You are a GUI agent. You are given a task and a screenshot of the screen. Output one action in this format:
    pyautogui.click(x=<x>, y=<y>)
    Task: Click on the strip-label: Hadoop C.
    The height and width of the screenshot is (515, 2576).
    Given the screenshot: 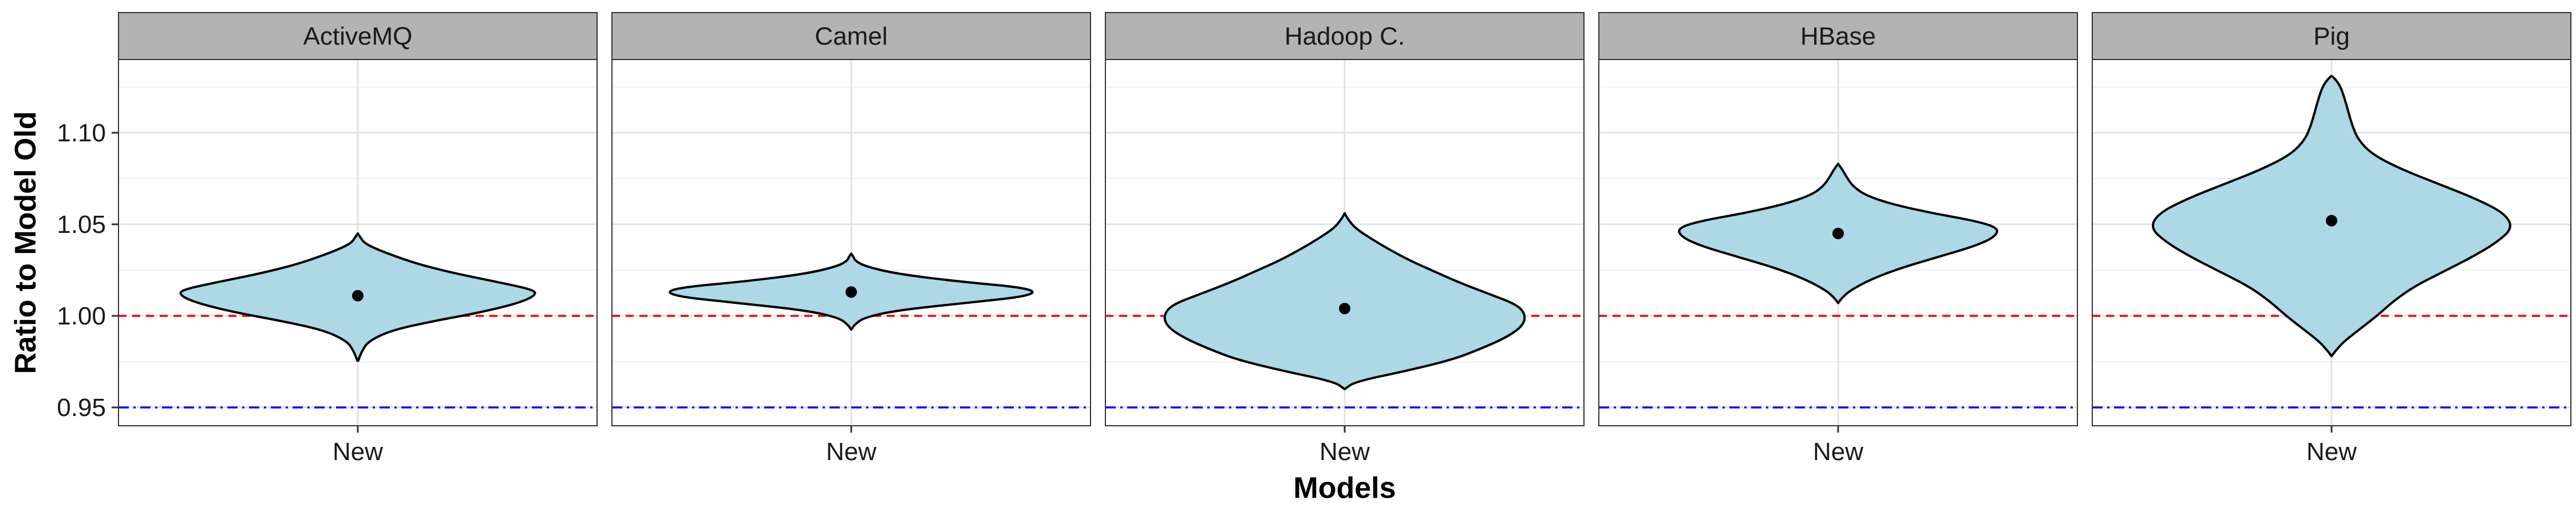 What is the action you would take?
    pyautogui.click(x=1345, y=36)
    